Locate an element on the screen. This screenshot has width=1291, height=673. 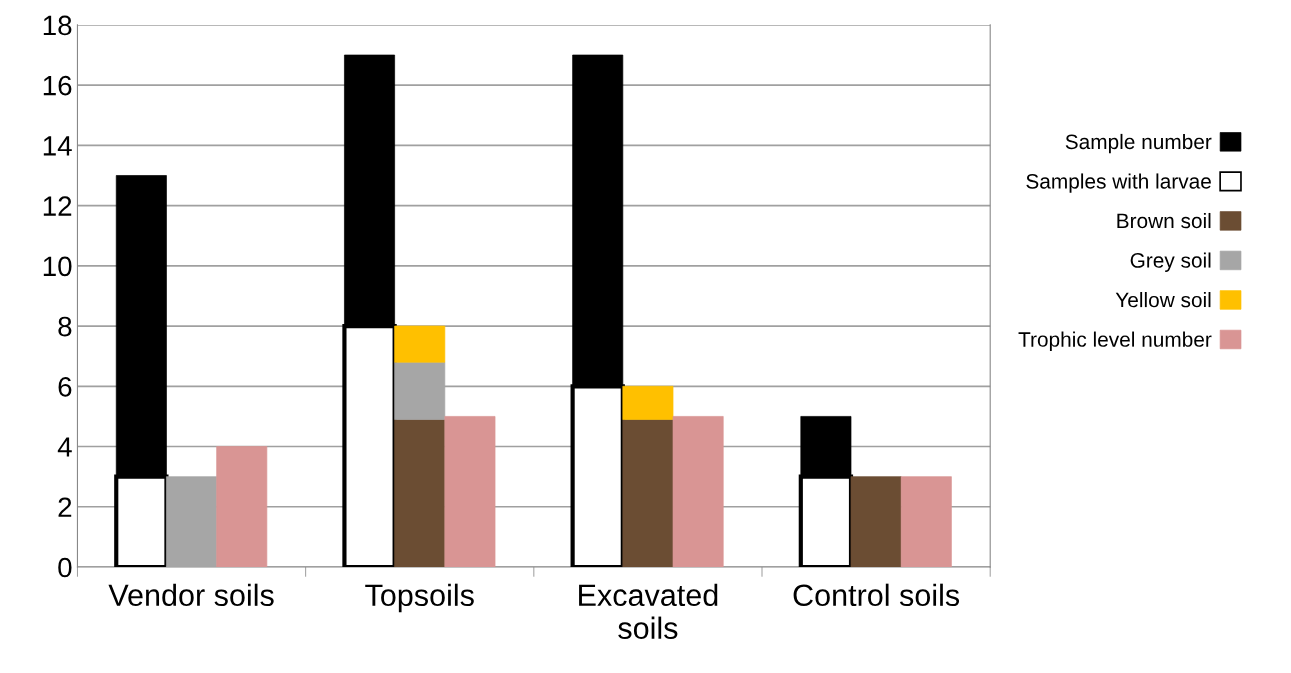
y-tick-label: 12 is located at coordinates (57, 206).